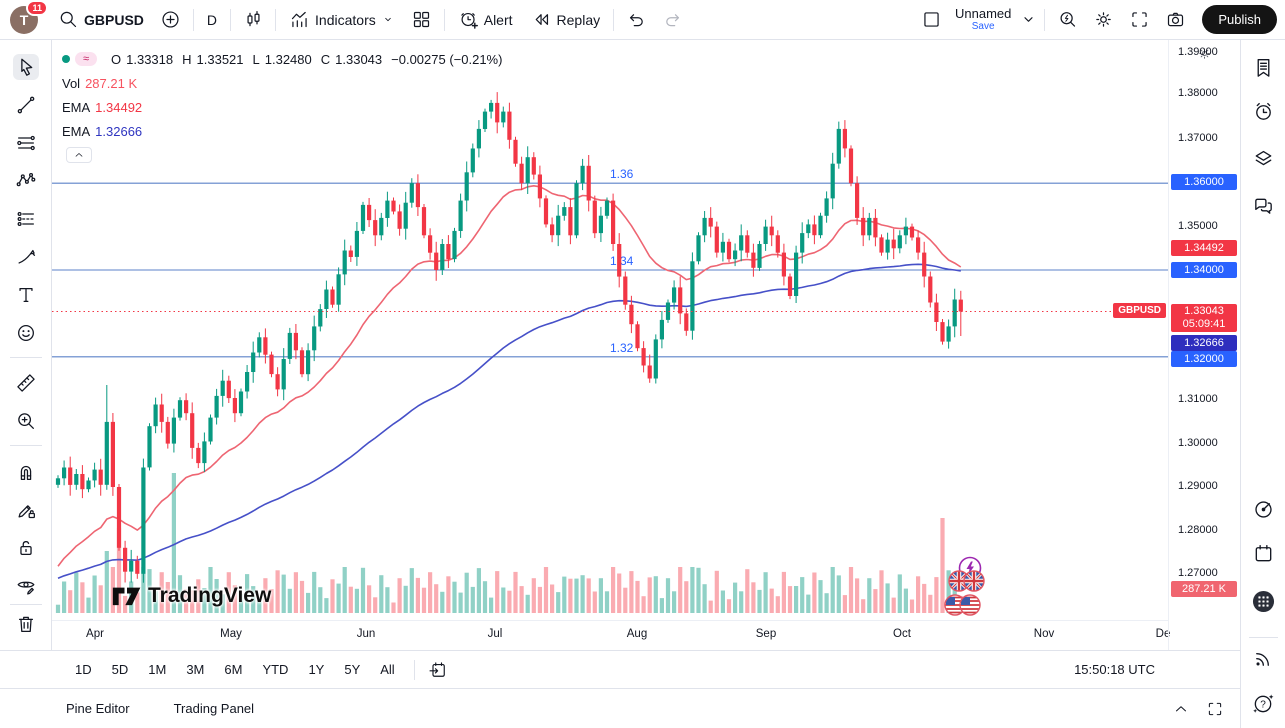  What do you see at coordinates (26, 548) in the screenshot?
I see `lock-all-tool` at bounding box center [26, 548].